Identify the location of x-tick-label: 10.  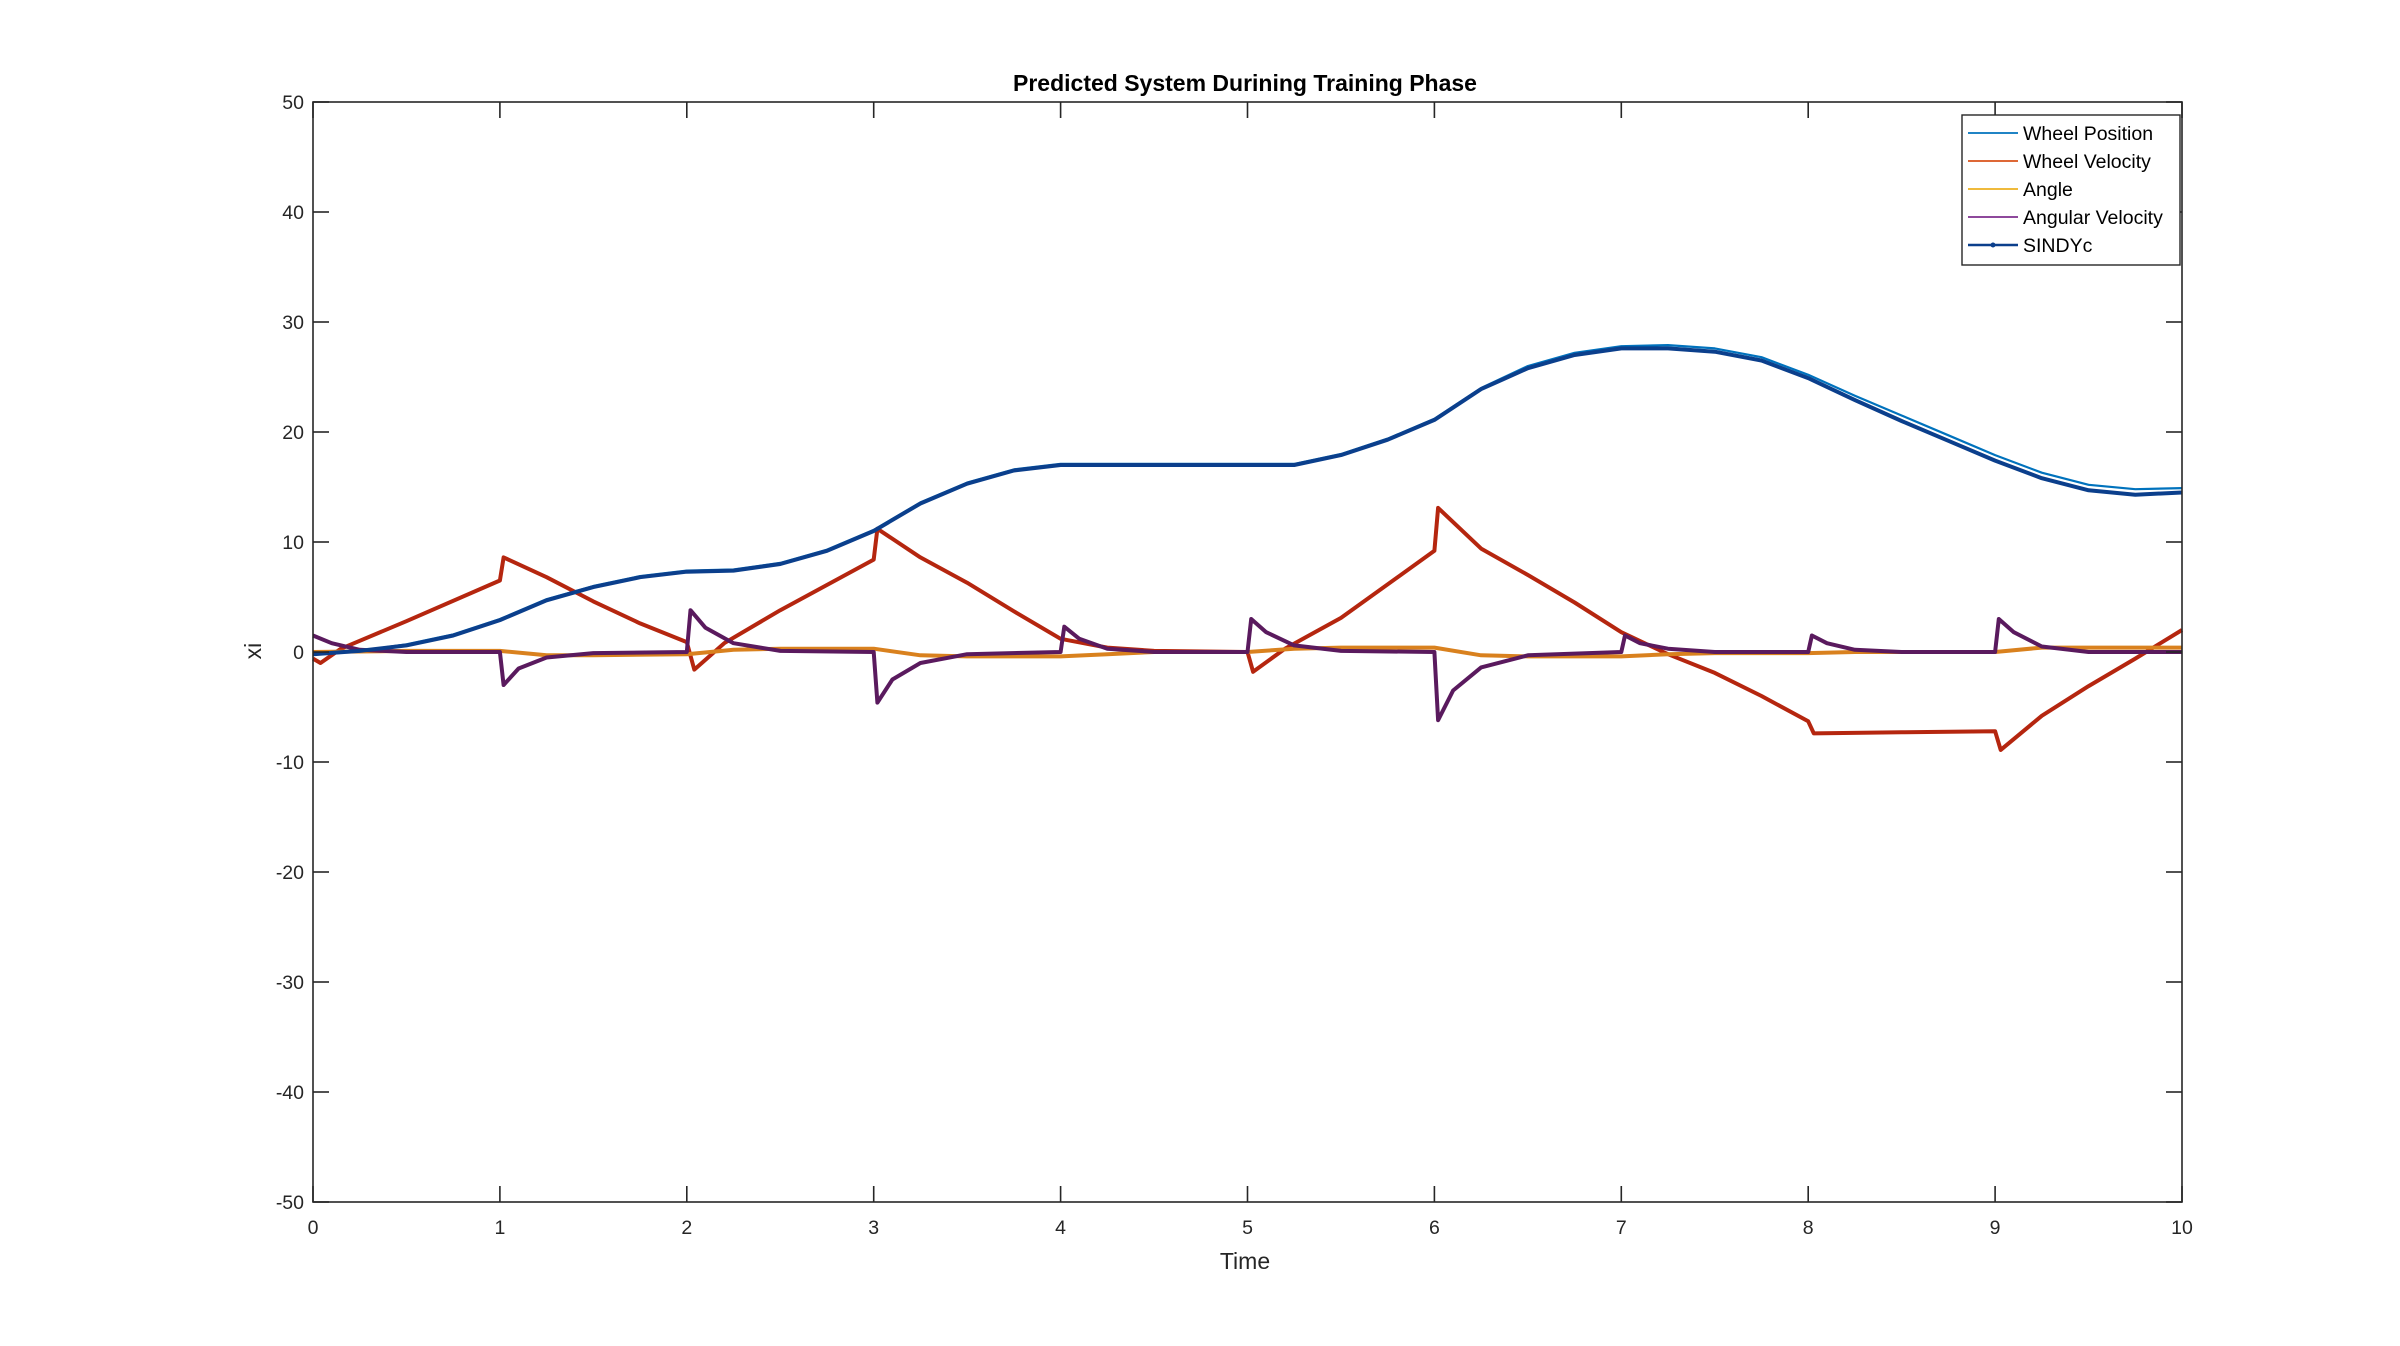
(2182, 1228).